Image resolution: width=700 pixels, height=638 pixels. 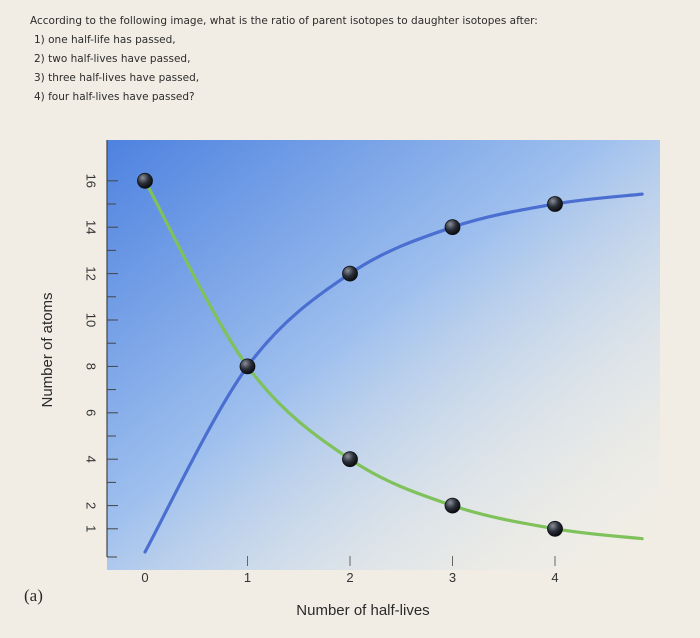 I want to click on y-tick-label: 1, so click(x=91, y=528).